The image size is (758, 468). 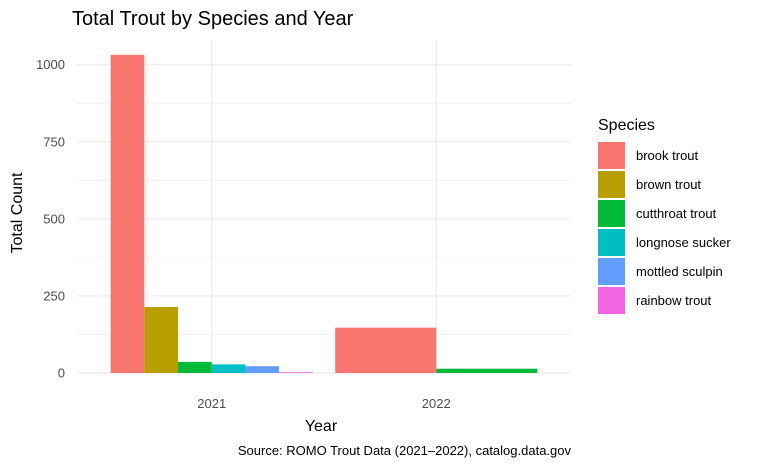 I want to click on y-tick-label: 0, so click(x=61, y=373).